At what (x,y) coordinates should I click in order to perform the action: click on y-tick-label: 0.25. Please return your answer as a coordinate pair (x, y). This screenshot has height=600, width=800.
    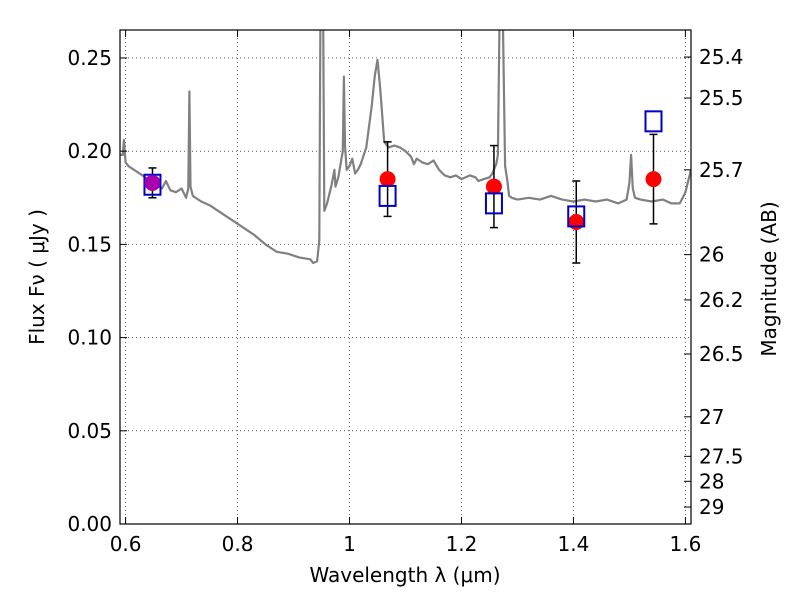
    Looking at the image, I should click on (89, 58).